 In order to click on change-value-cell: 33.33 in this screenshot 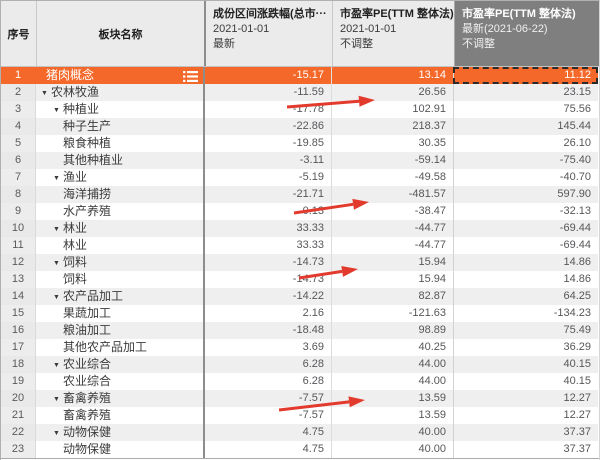, I will do `click(267, 245)`.